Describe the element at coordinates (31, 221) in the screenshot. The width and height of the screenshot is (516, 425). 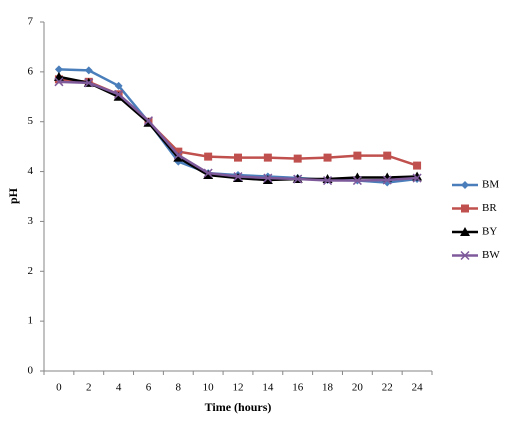
I see `y-tick-label: 3` at that location.